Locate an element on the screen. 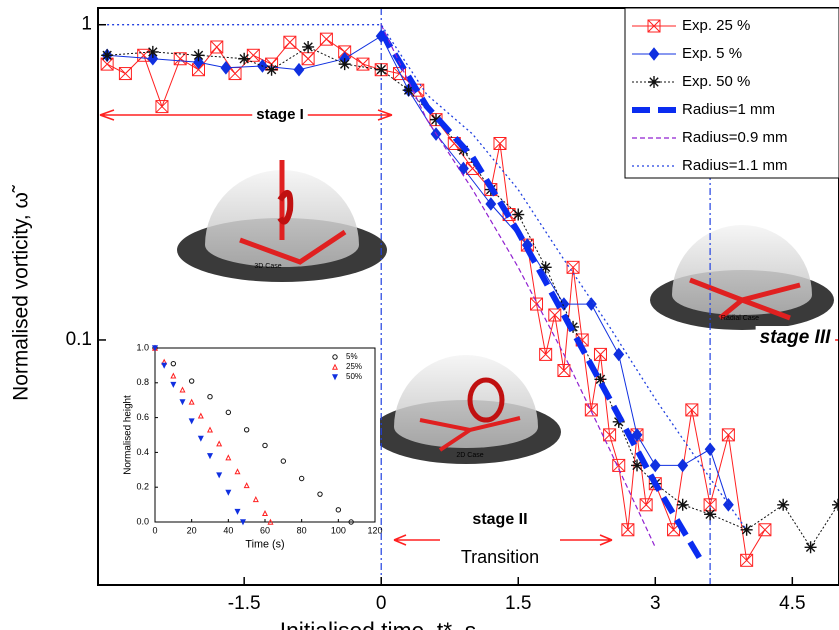 This screenshot has height=630, width=839. legend-box is located at coordinates (731, 93).